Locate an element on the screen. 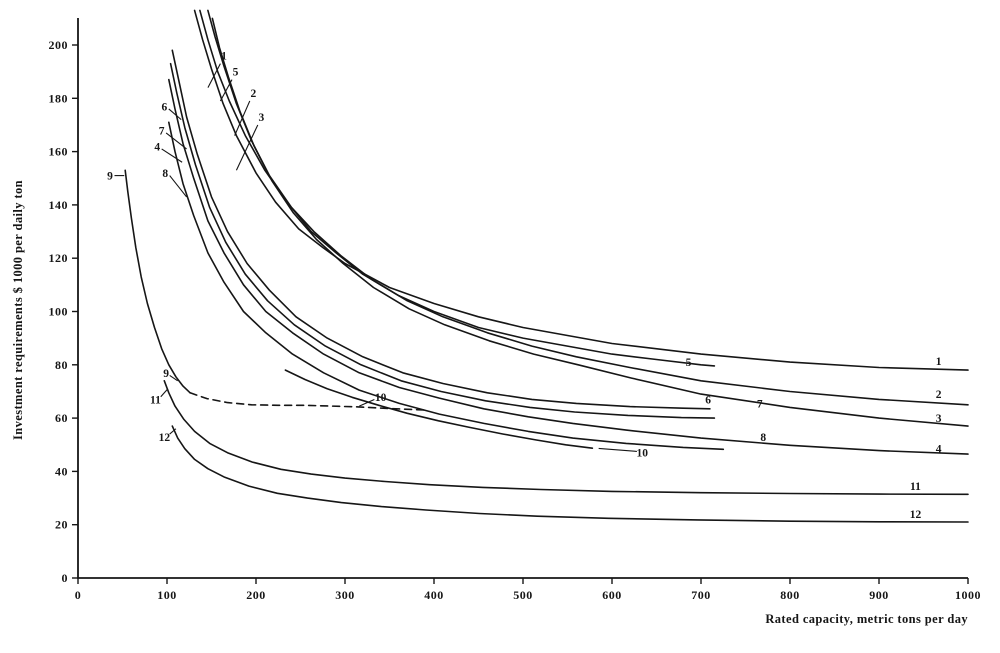 This screenshot has height=653, width=1000. y-tick-label: 180 is located at coordinates (59, 98).